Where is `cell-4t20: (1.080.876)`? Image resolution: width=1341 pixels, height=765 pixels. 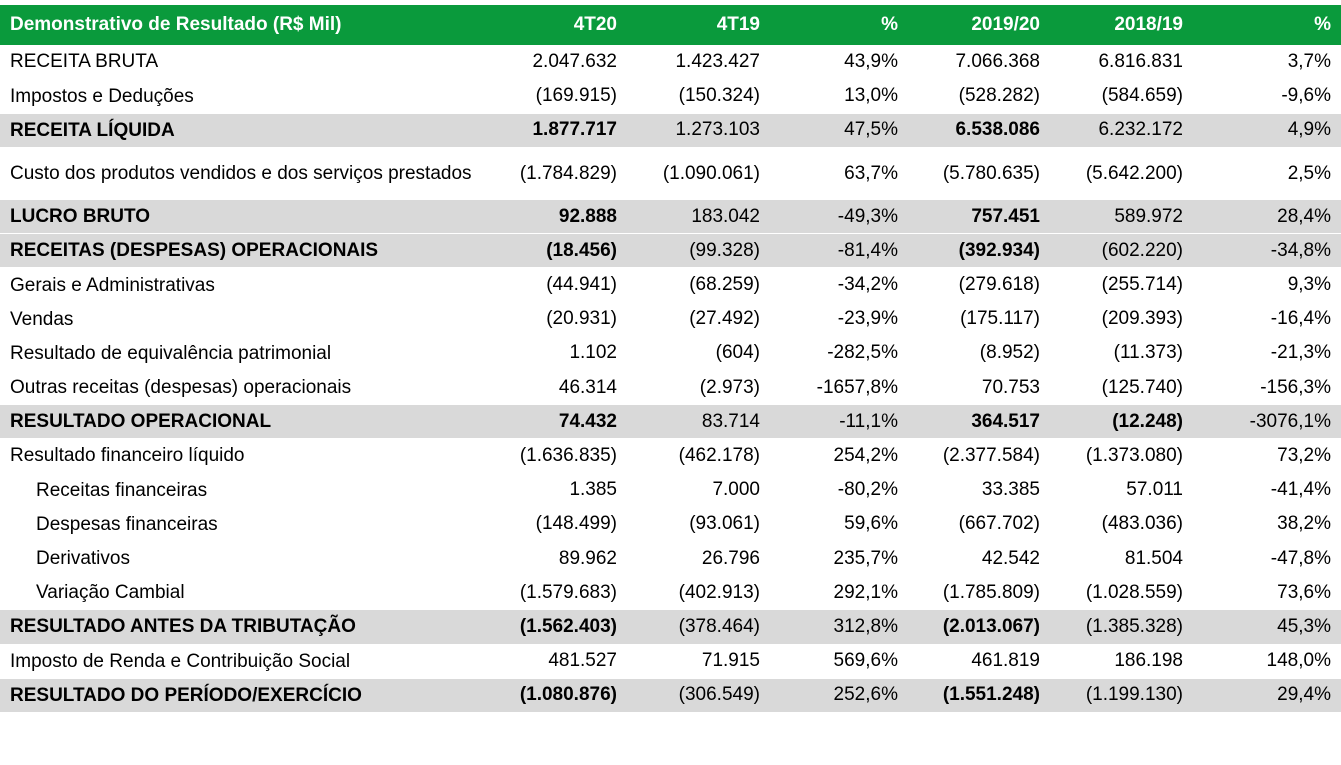 cell-4t20: (1.080.876) is located at coordinates (562, 695).